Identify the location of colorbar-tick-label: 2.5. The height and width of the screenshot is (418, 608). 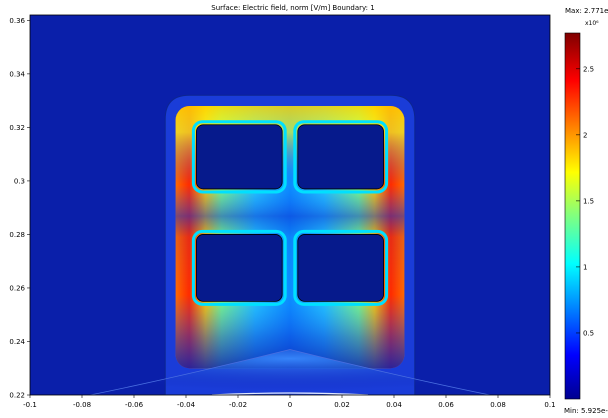
(588, 69).